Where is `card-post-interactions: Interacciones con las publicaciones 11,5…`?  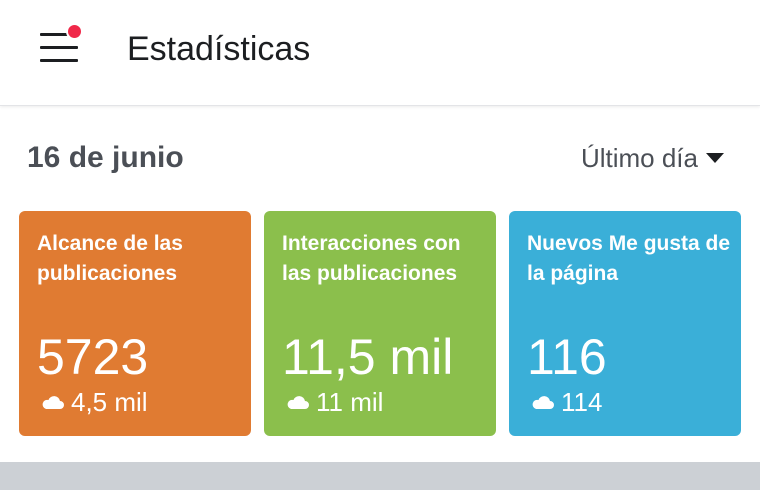 card-post-interactions: Interacciones con las publicaciones 11,5… is located at coordinates (380, 323).